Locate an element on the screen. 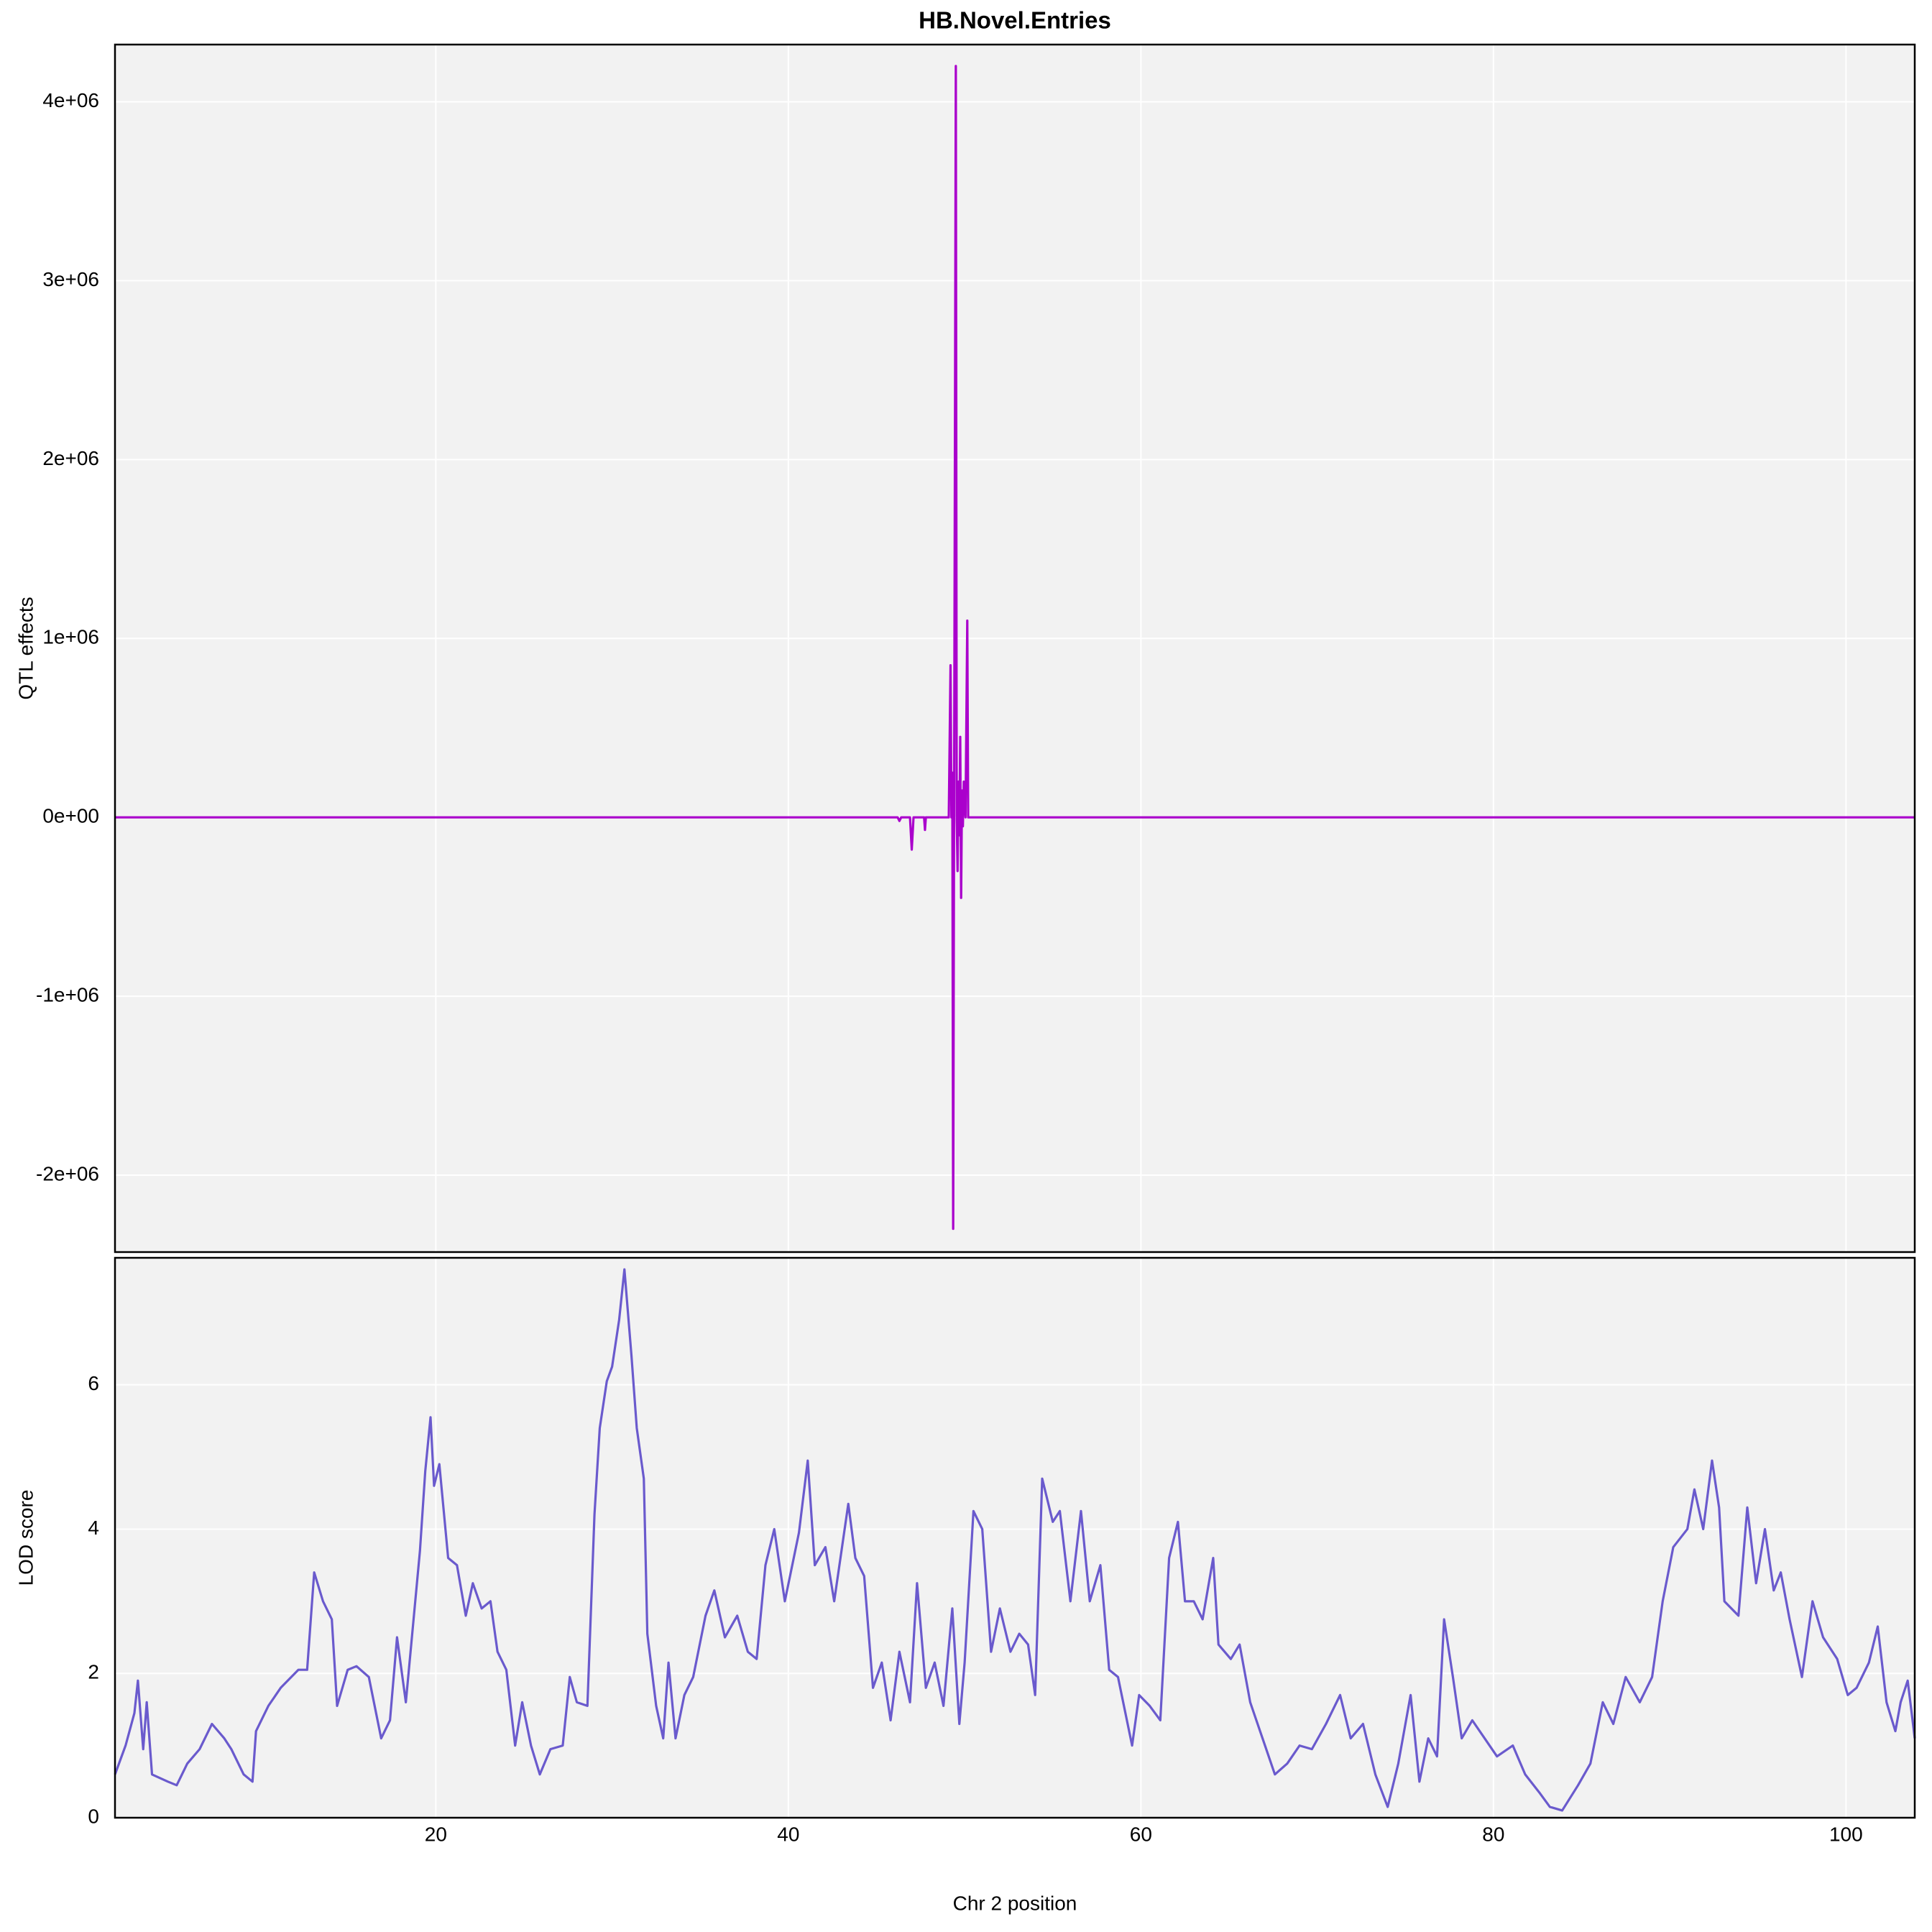 The height and width of the screenshot is (1932, 1932). x-tick-label: 40 is located at coordinates (788, 1834).